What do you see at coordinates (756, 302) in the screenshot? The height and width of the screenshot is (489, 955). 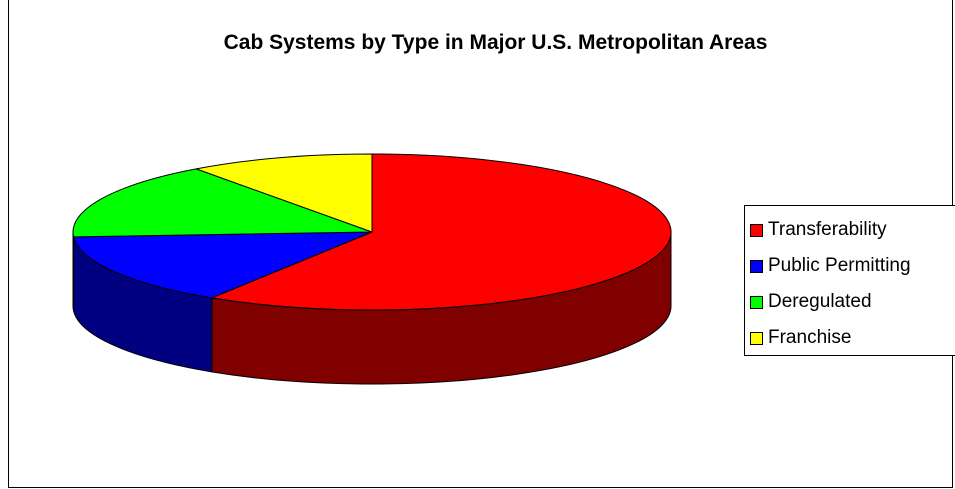 I see `legend-swatch-deregulated` at bounding box center [756, 302].